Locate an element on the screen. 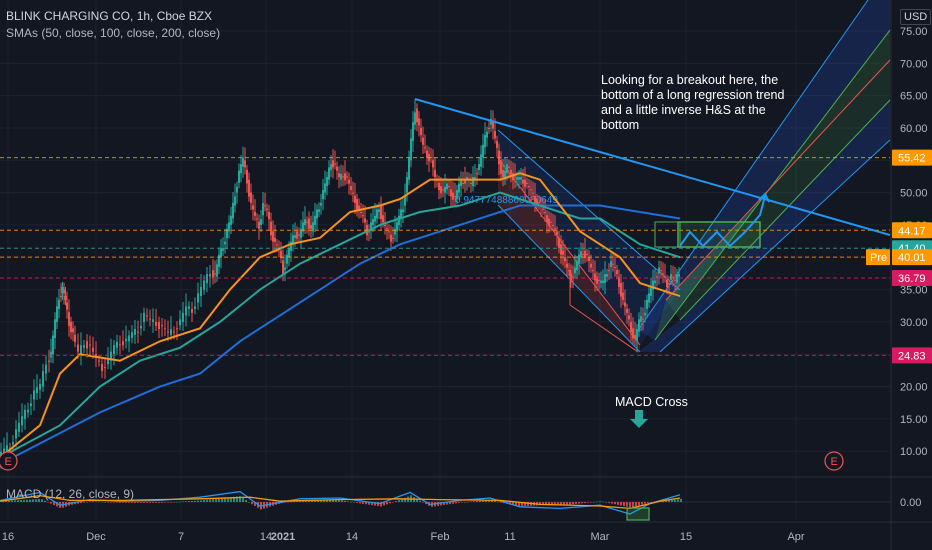  projection-path is located at coordinates (722, 221).